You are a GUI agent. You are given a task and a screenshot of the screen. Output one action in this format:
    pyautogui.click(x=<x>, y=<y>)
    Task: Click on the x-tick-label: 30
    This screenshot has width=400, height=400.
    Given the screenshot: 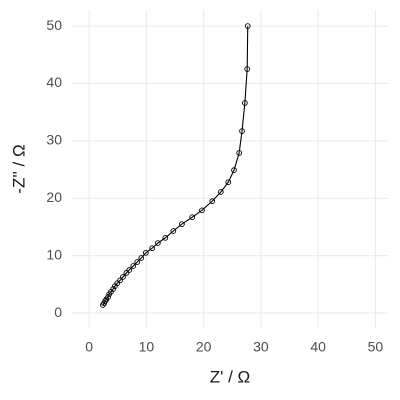 What is the action you would take?
    pyautogui.click(x=261, y=347)
    